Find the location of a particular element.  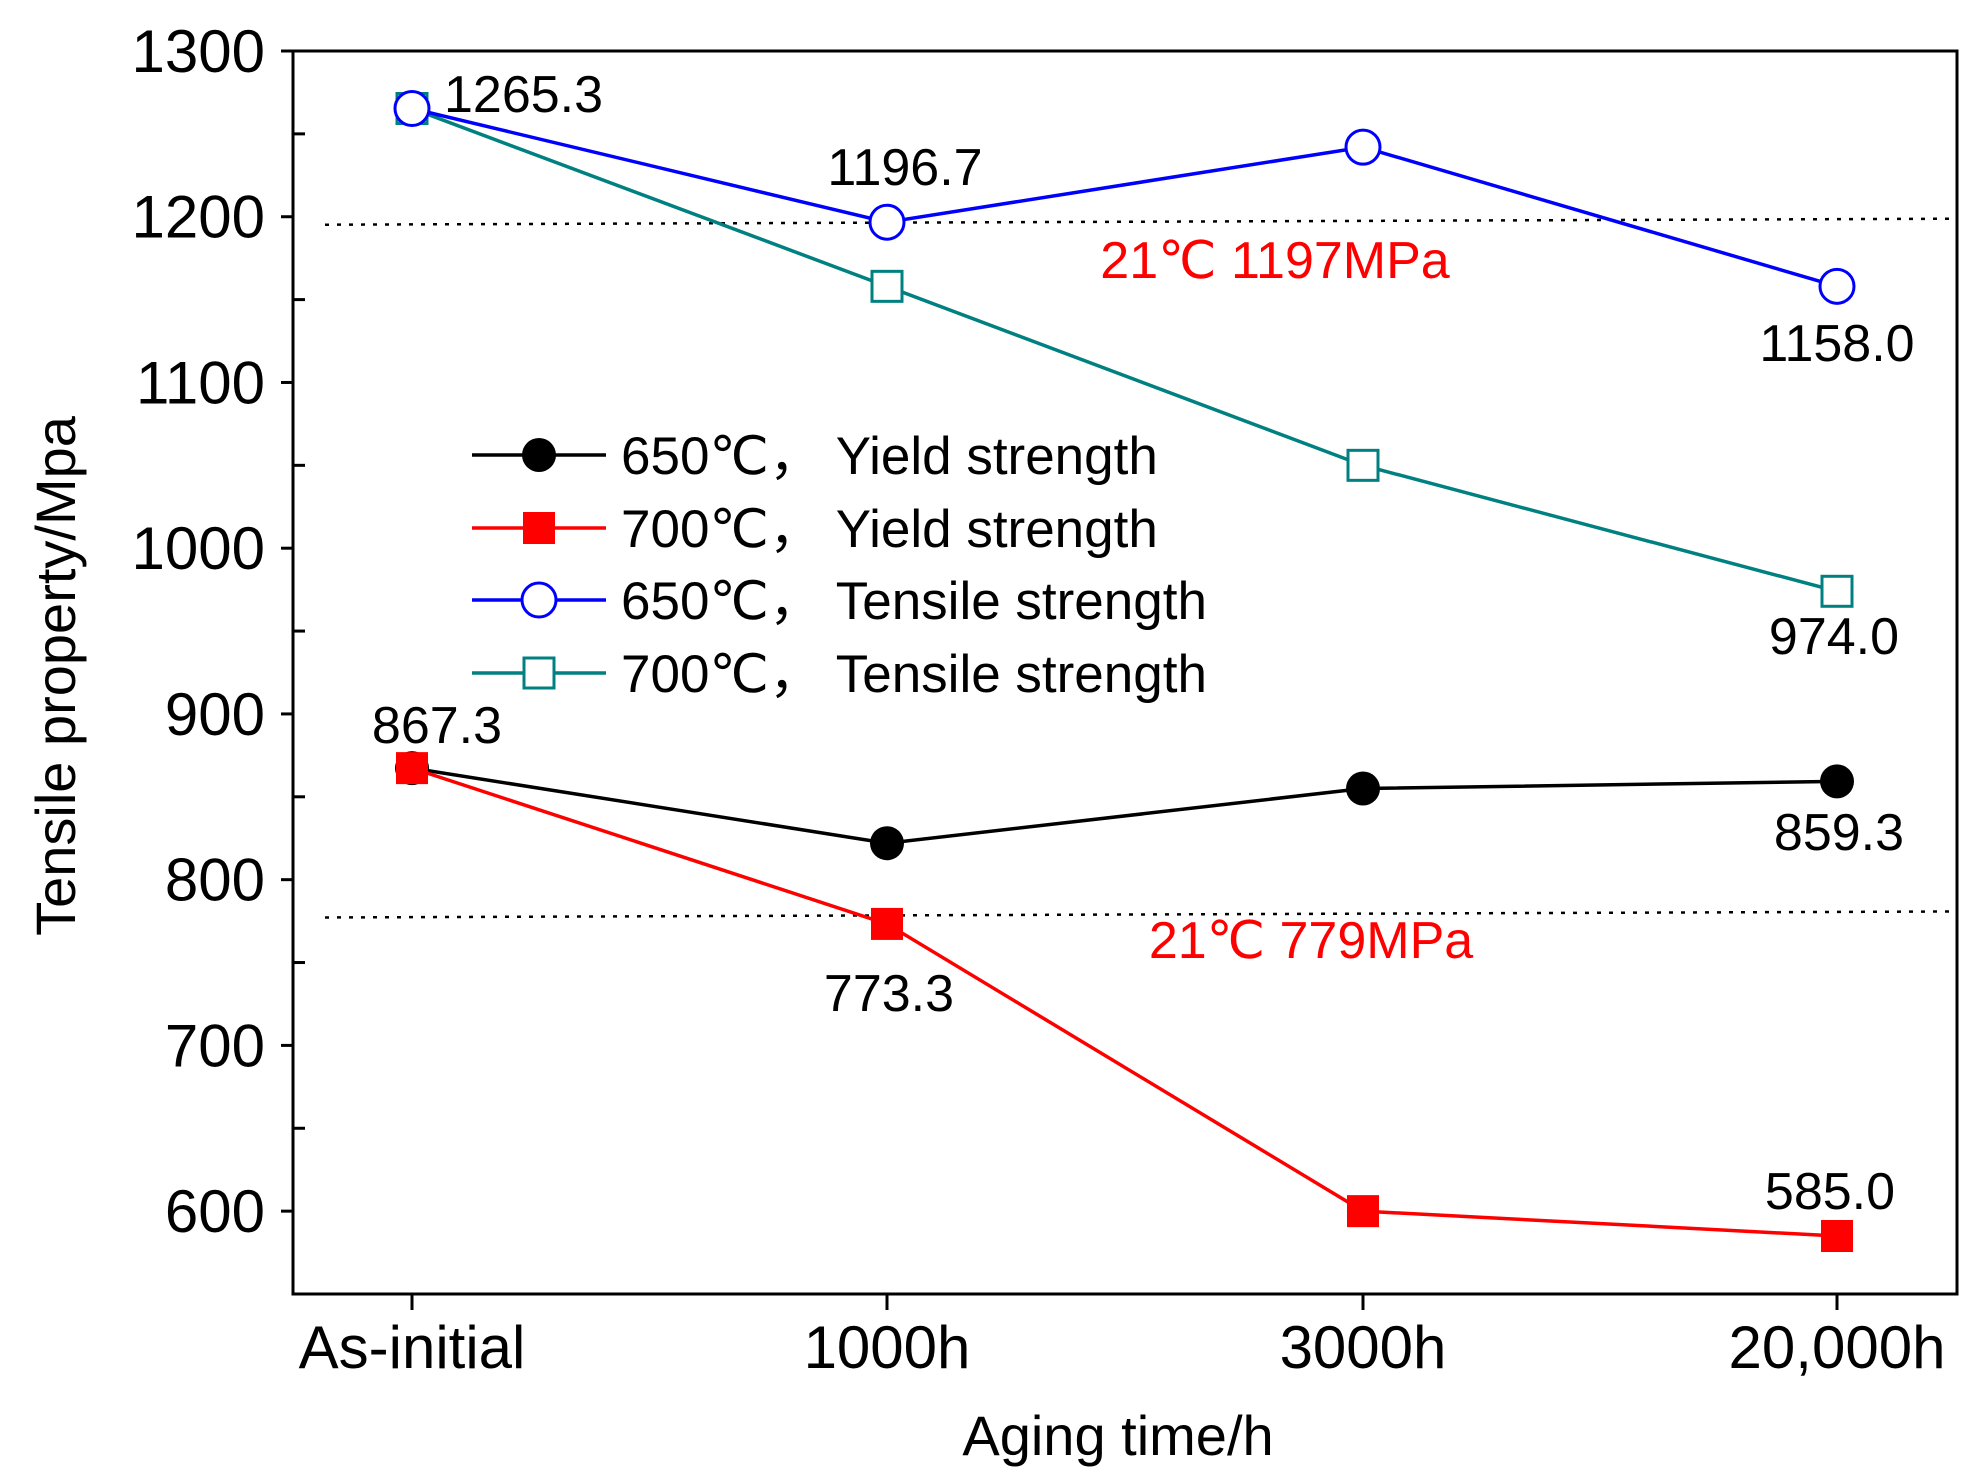

data-label: 585.0 is located at coordinates (1830, 1192).